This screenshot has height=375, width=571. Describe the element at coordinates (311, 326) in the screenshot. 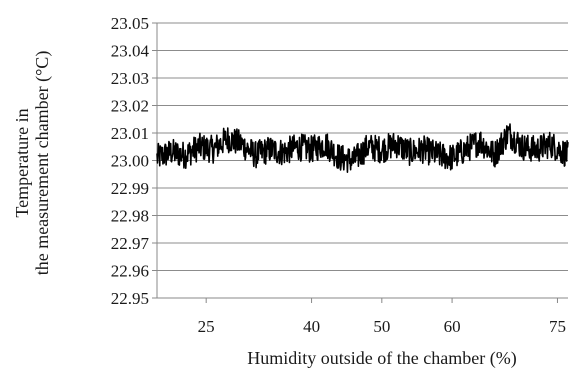

I see `x-tick-label: 40` at that location.